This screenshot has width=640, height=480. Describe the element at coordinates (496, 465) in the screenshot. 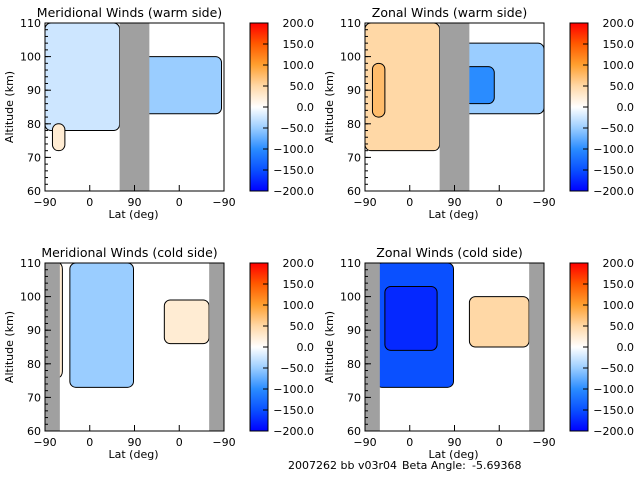

I see `footer-beta-value: -5.69368` at that location.